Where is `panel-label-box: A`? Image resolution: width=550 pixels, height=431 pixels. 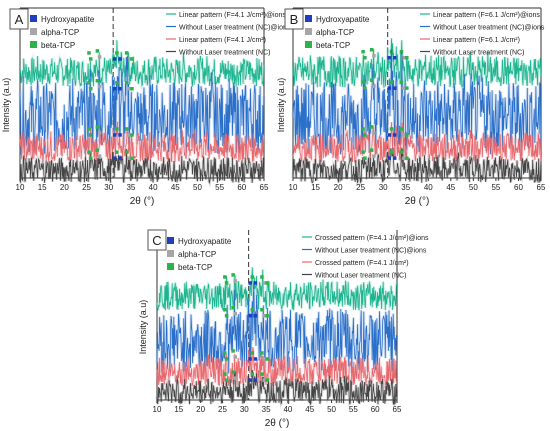 panel-label-box: A is located at coordinates (19, 19).